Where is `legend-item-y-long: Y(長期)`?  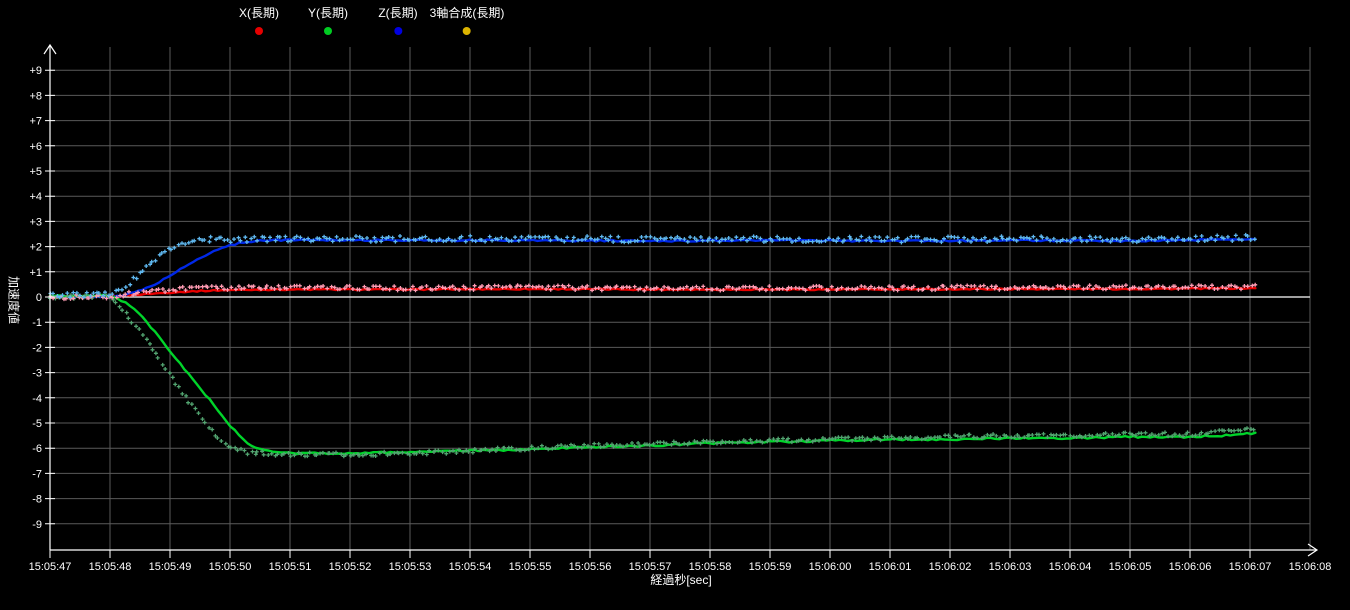
legend-item-y-long: Y(長期) is located at coordinates (328, 20).